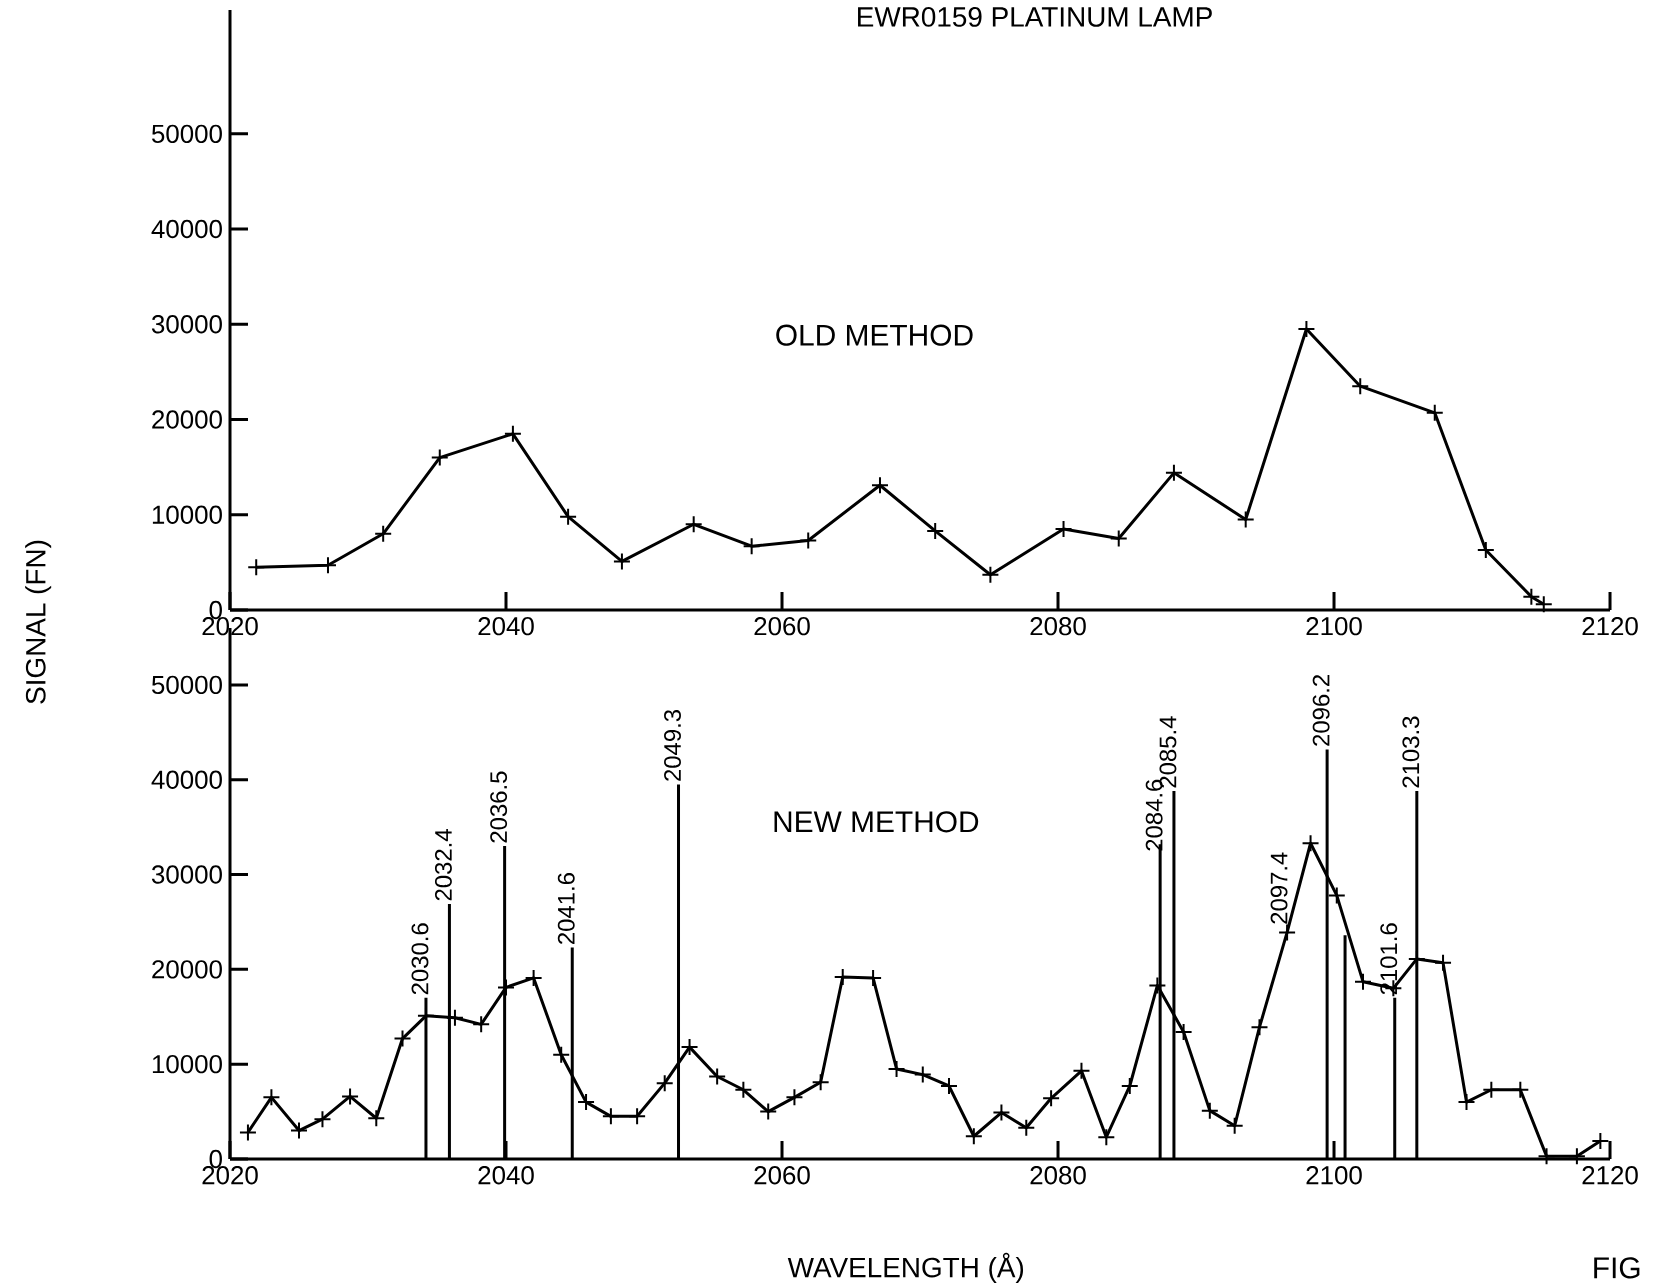  Describe the element at coordinates (1279, 888) in the screenshot. I see `annotation: 2097.4` at that location.